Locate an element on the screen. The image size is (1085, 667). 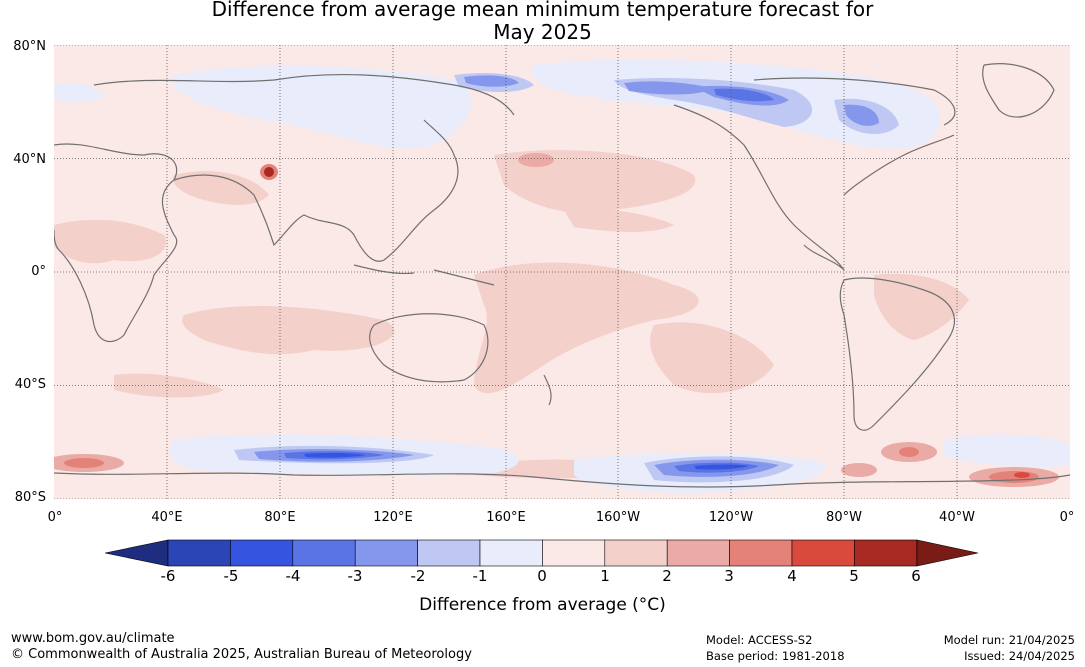
lon-label-120w: 120°W is located at coordinates (731, 517).